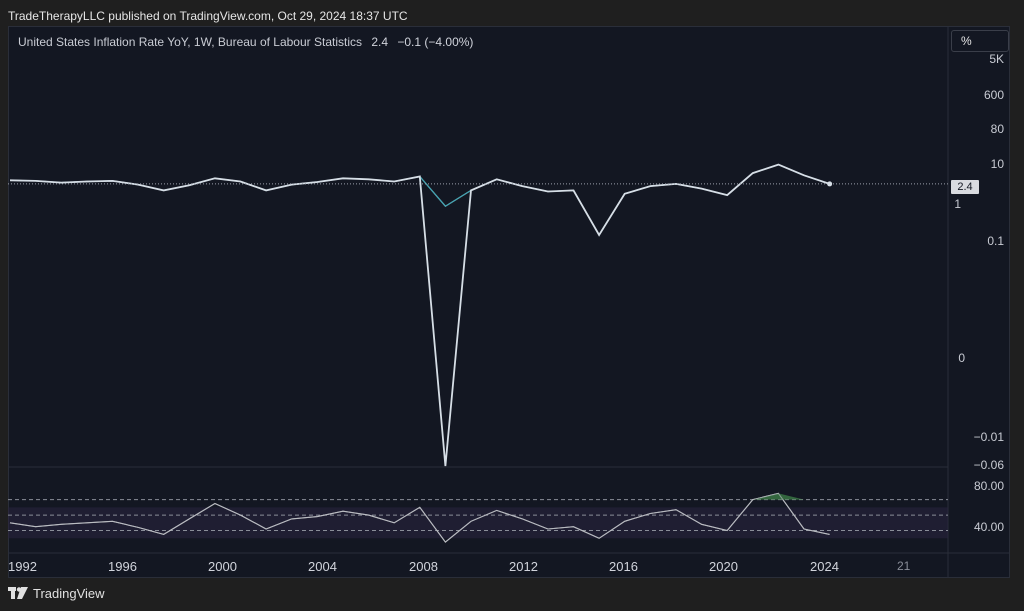 This screenshot has height=611, width=1024. I want to click on x-tick-label: 1992, so click(22, 566).